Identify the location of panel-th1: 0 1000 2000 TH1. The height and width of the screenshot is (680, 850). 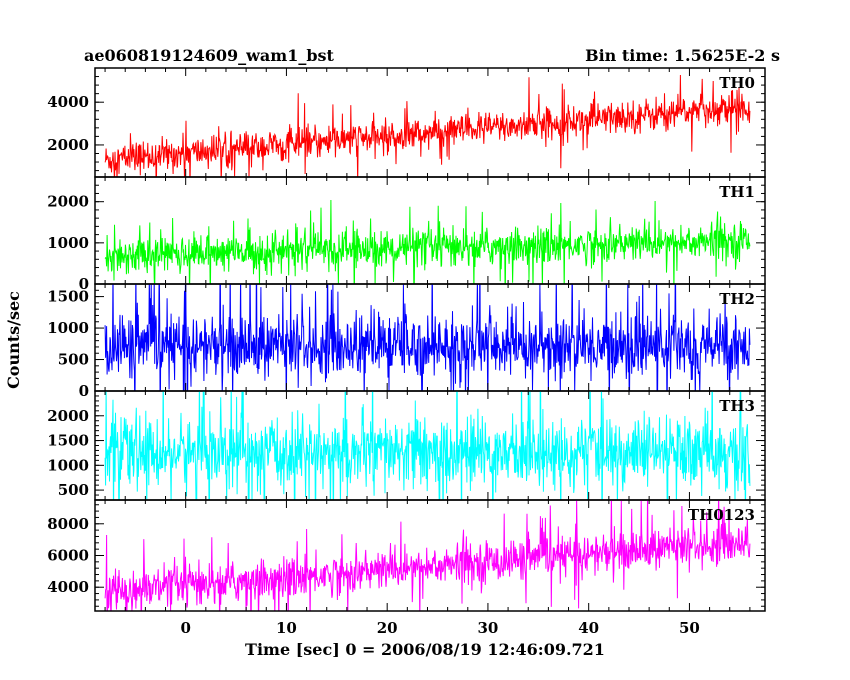
(406, 234).